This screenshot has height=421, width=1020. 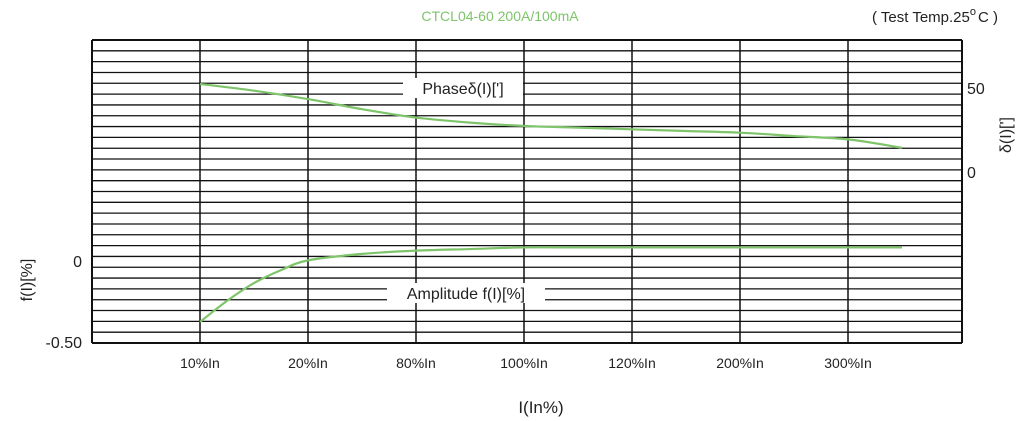 What do you see at coordinates (847, 363) in the screenshot?
I see `x-tick-label: 300%In` at bounding box center [847, 363].